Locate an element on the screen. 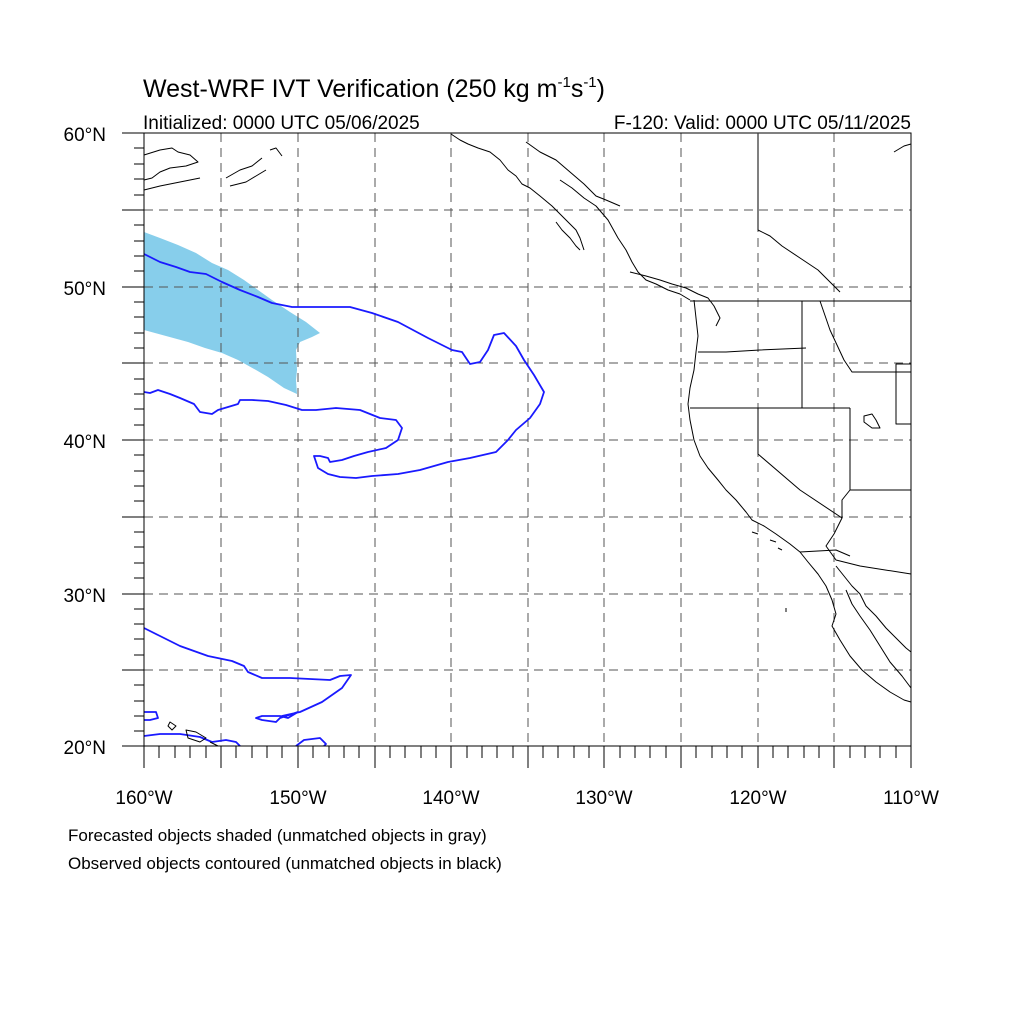 This screenshot has height=1024, width=1024. us-west-coast is located at coordinates (799, 501).